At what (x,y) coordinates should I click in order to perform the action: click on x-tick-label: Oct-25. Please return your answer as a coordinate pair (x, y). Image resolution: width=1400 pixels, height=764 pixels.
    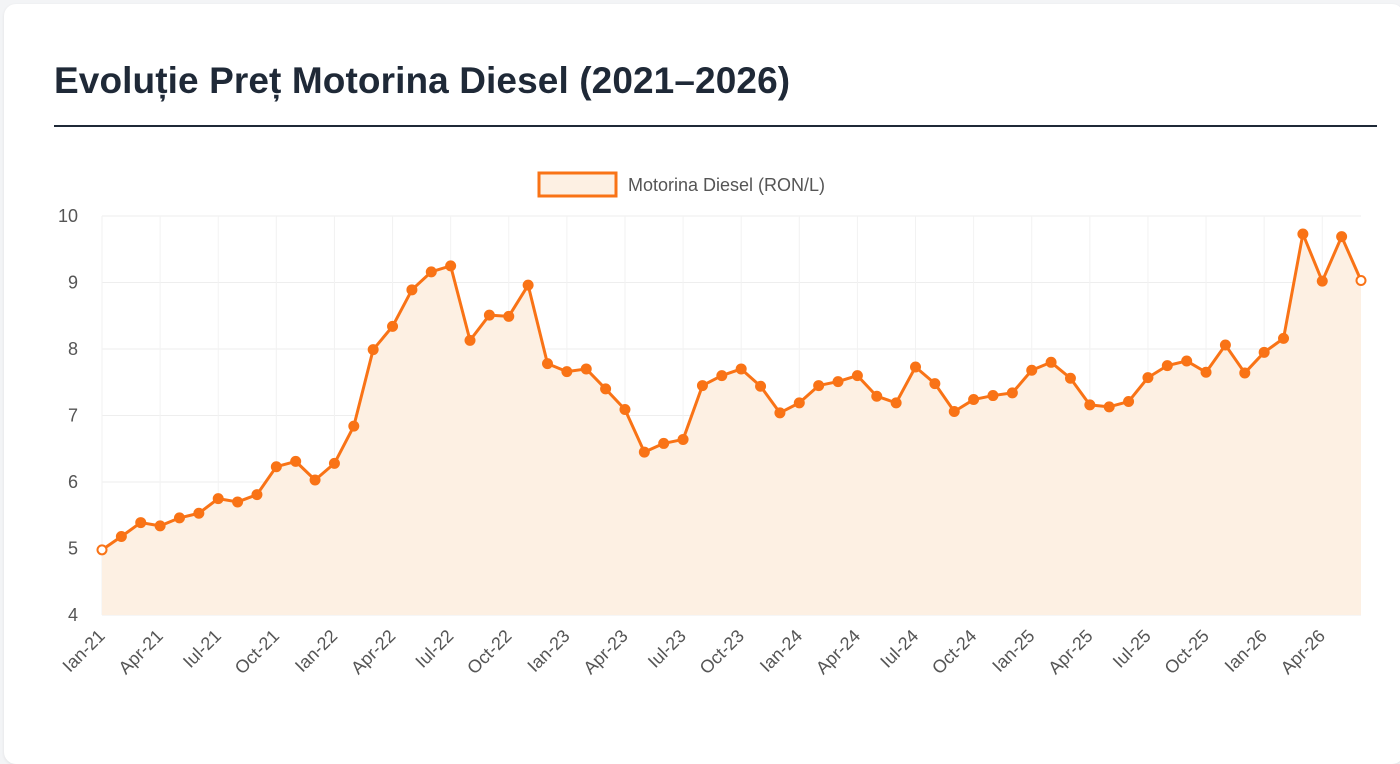
    Looking at the image, I should click on (1187, 652).